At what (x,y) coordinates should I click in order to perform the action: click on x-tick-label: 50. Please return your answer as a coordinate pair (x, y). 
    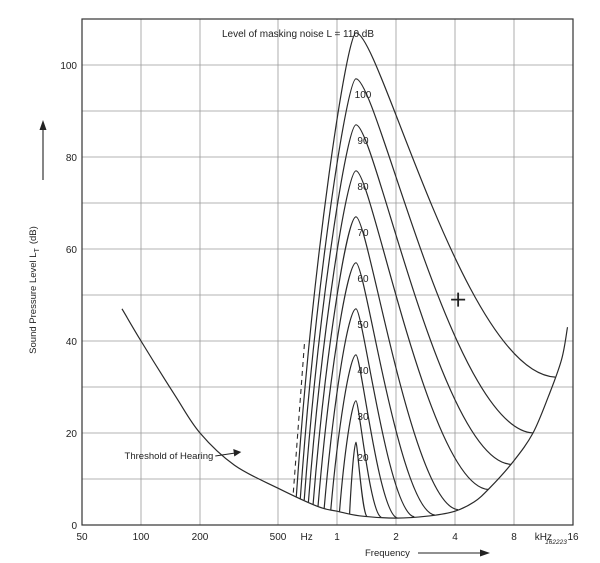
    Looking at the image, I should click on (82, 537).